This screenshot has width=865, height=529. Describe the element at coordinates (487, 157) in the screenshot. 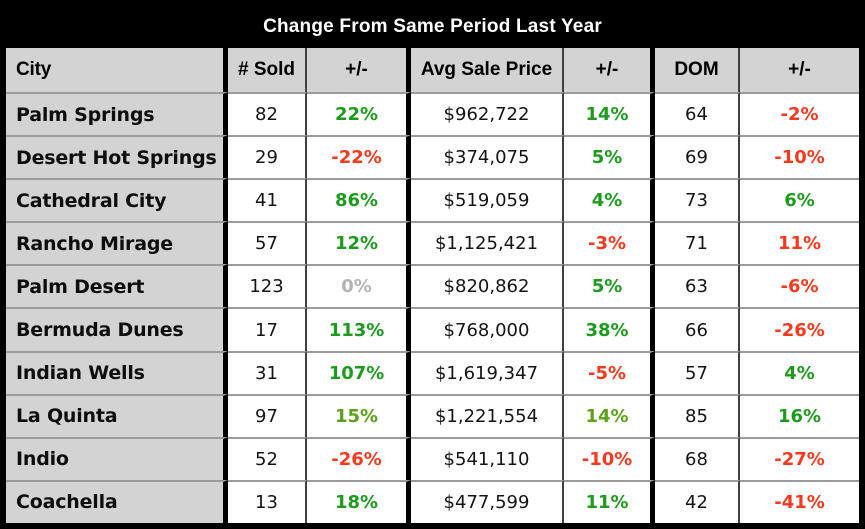

I see `price-cell: $374,075` at that location.